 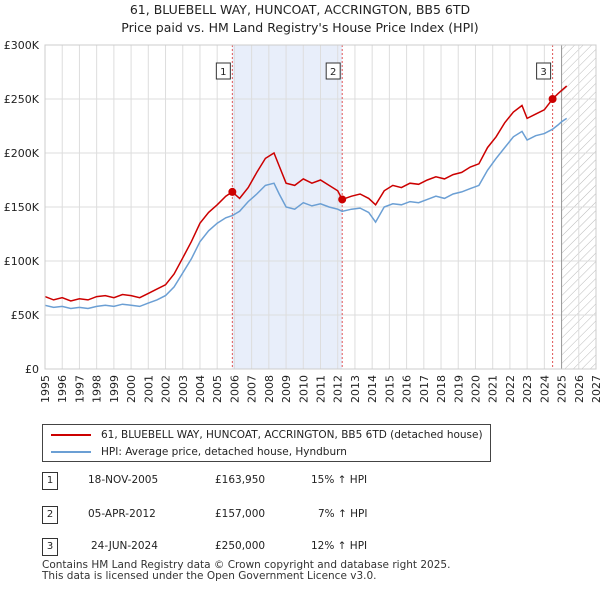 I want to click on sale-label: 2, so click(x=333, y=72).